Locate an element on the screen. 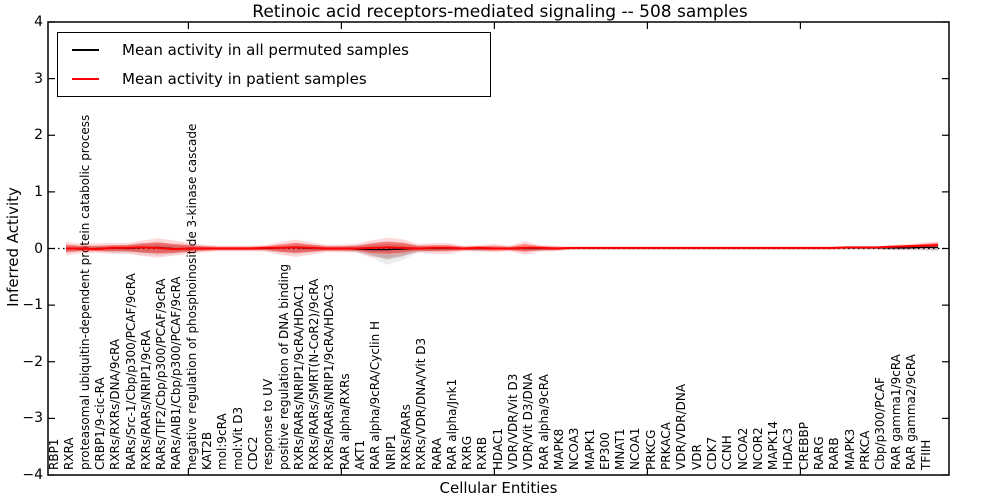 The height and width of the screenshot is (500, 1000). y-tick-label: 0 is located at coordinates (38, 248).